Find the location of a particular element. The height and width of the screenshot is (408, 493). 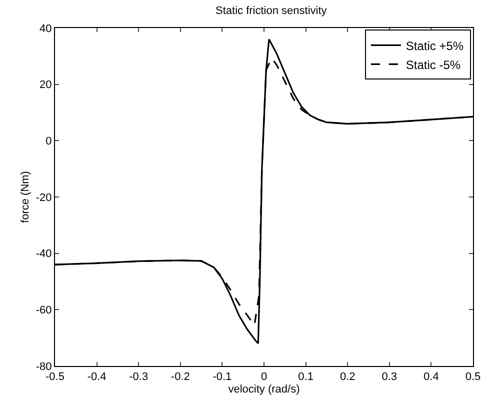

y-tick-label: -40 is located at coordinates (44, 254).